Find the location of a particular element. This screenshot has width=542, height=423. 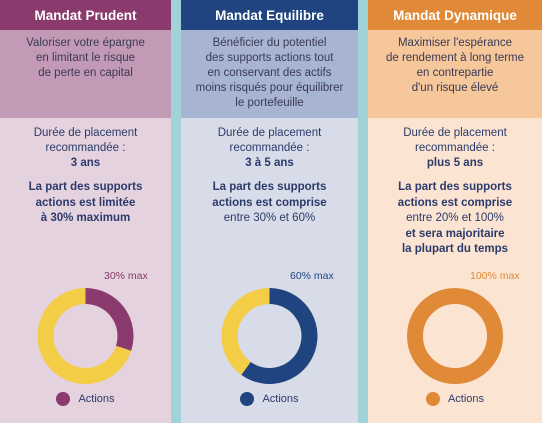

duration-value: 3 ans is located at coordinates (85, 163).